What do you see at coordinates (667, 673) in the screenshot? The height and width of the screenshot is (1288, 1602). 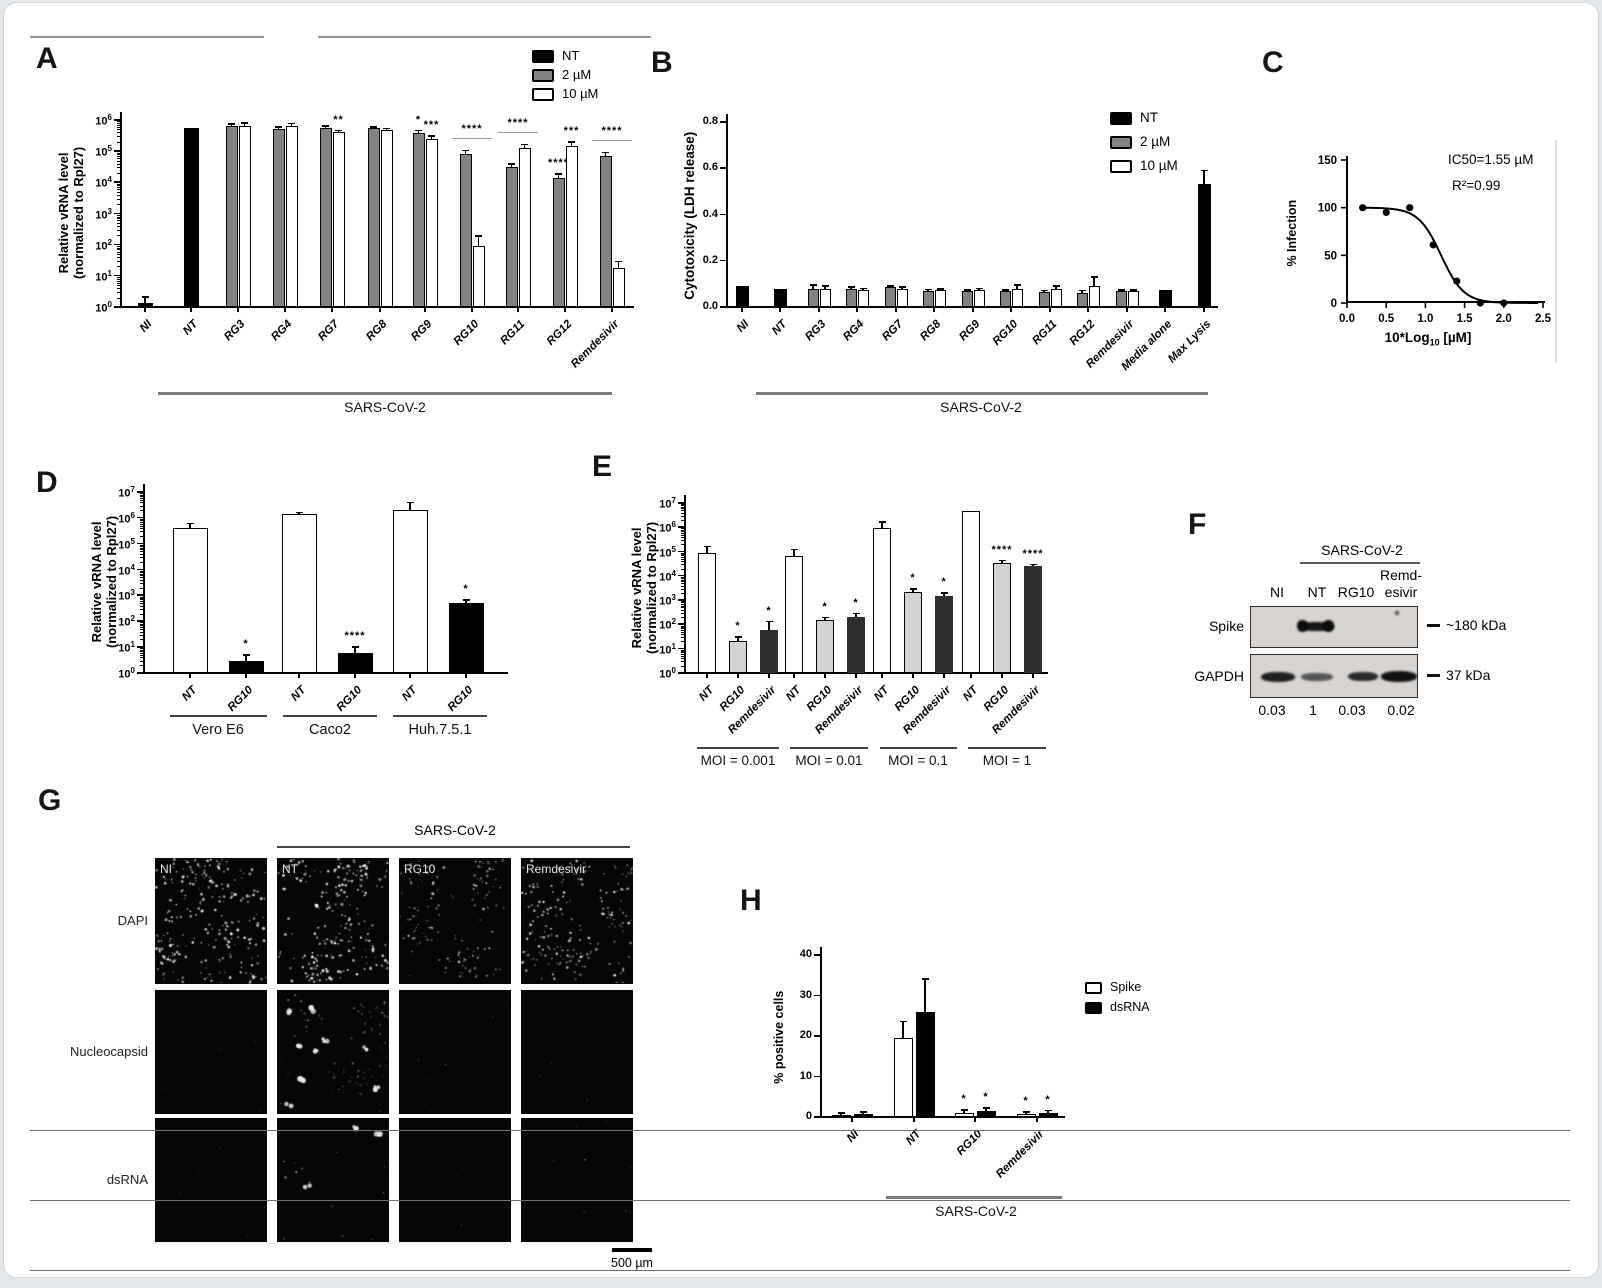 I see `y-tick-label: 10⁰` at bounding box center [667, 673].